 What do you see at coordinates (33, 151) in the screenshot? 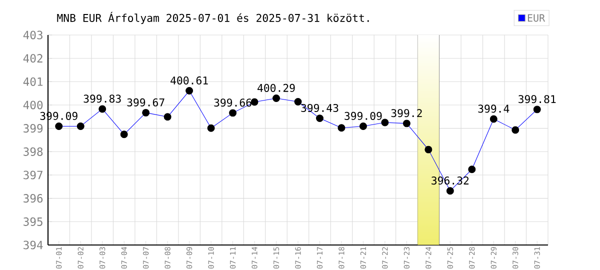
I see `y-tick-label: 398` at bounding box center [33, 151].